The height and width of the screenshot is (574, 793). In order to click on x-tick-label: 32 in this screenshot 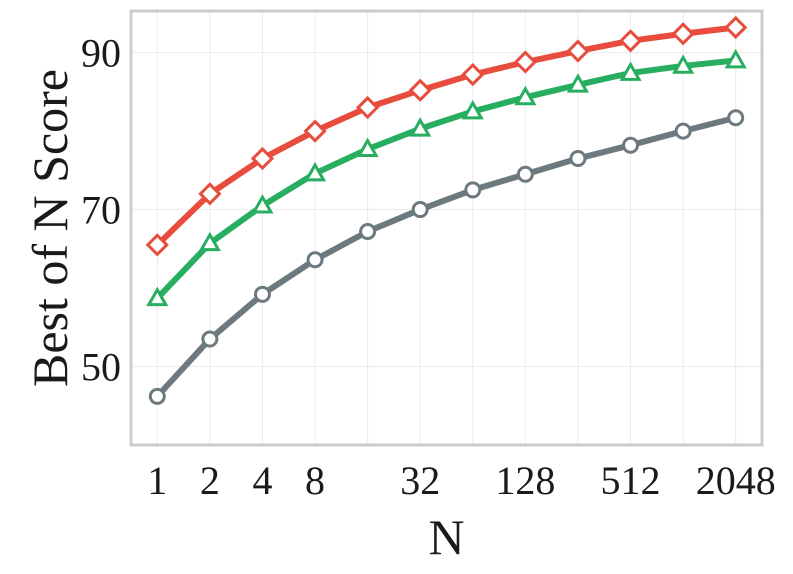, I will do `click(420, 480)`.